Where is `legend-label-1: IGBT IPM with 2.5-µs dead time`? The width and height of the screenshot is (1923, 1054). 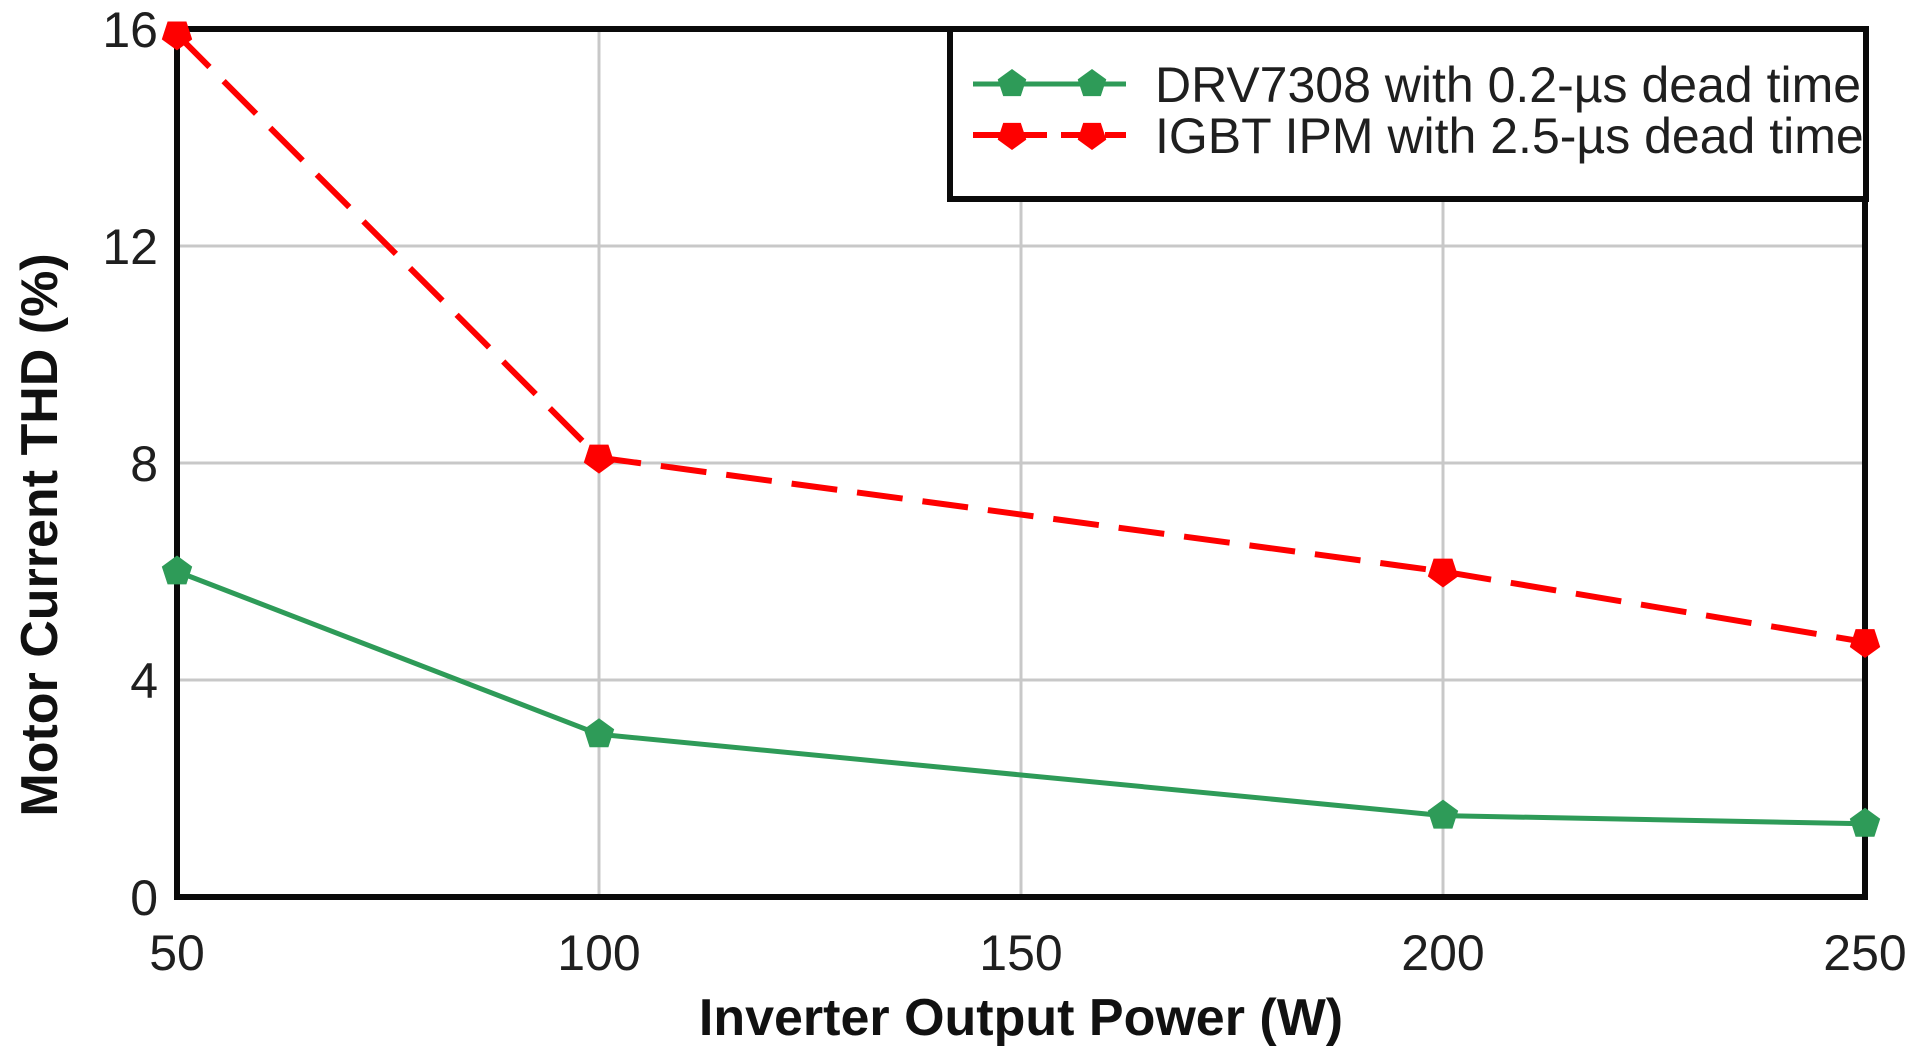 legend-label-1: IGBT IPM with 2.5-µs dead time is located at coordinates (1509, 136).